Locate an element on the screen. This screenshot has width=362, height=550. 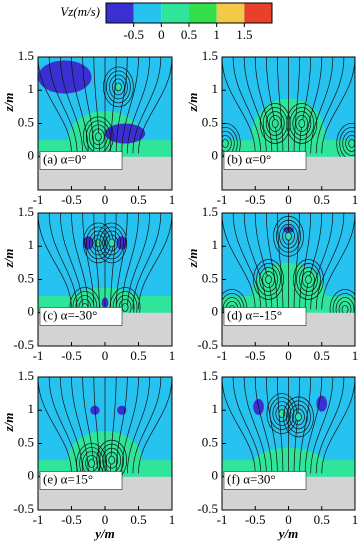
panel-label: (f) α=30° is located at coordinates (251, 478).